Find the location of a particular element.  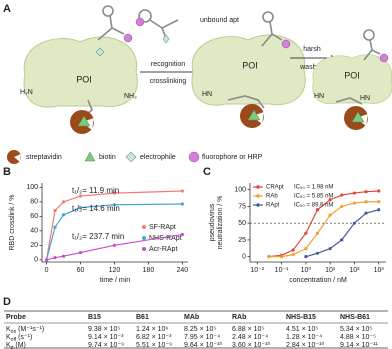

legend-label: RApt is located at coordinates (273, 206).